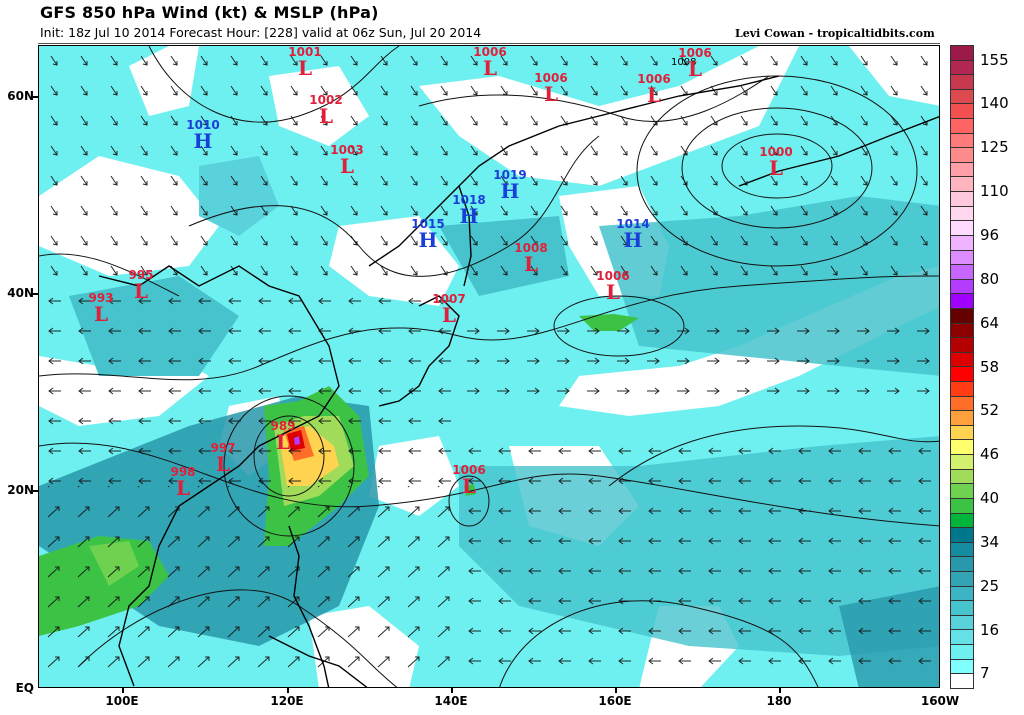 This screenshot has width=1024, height=715. I want to click on wind-speed-colorbar, so click(962, 367).